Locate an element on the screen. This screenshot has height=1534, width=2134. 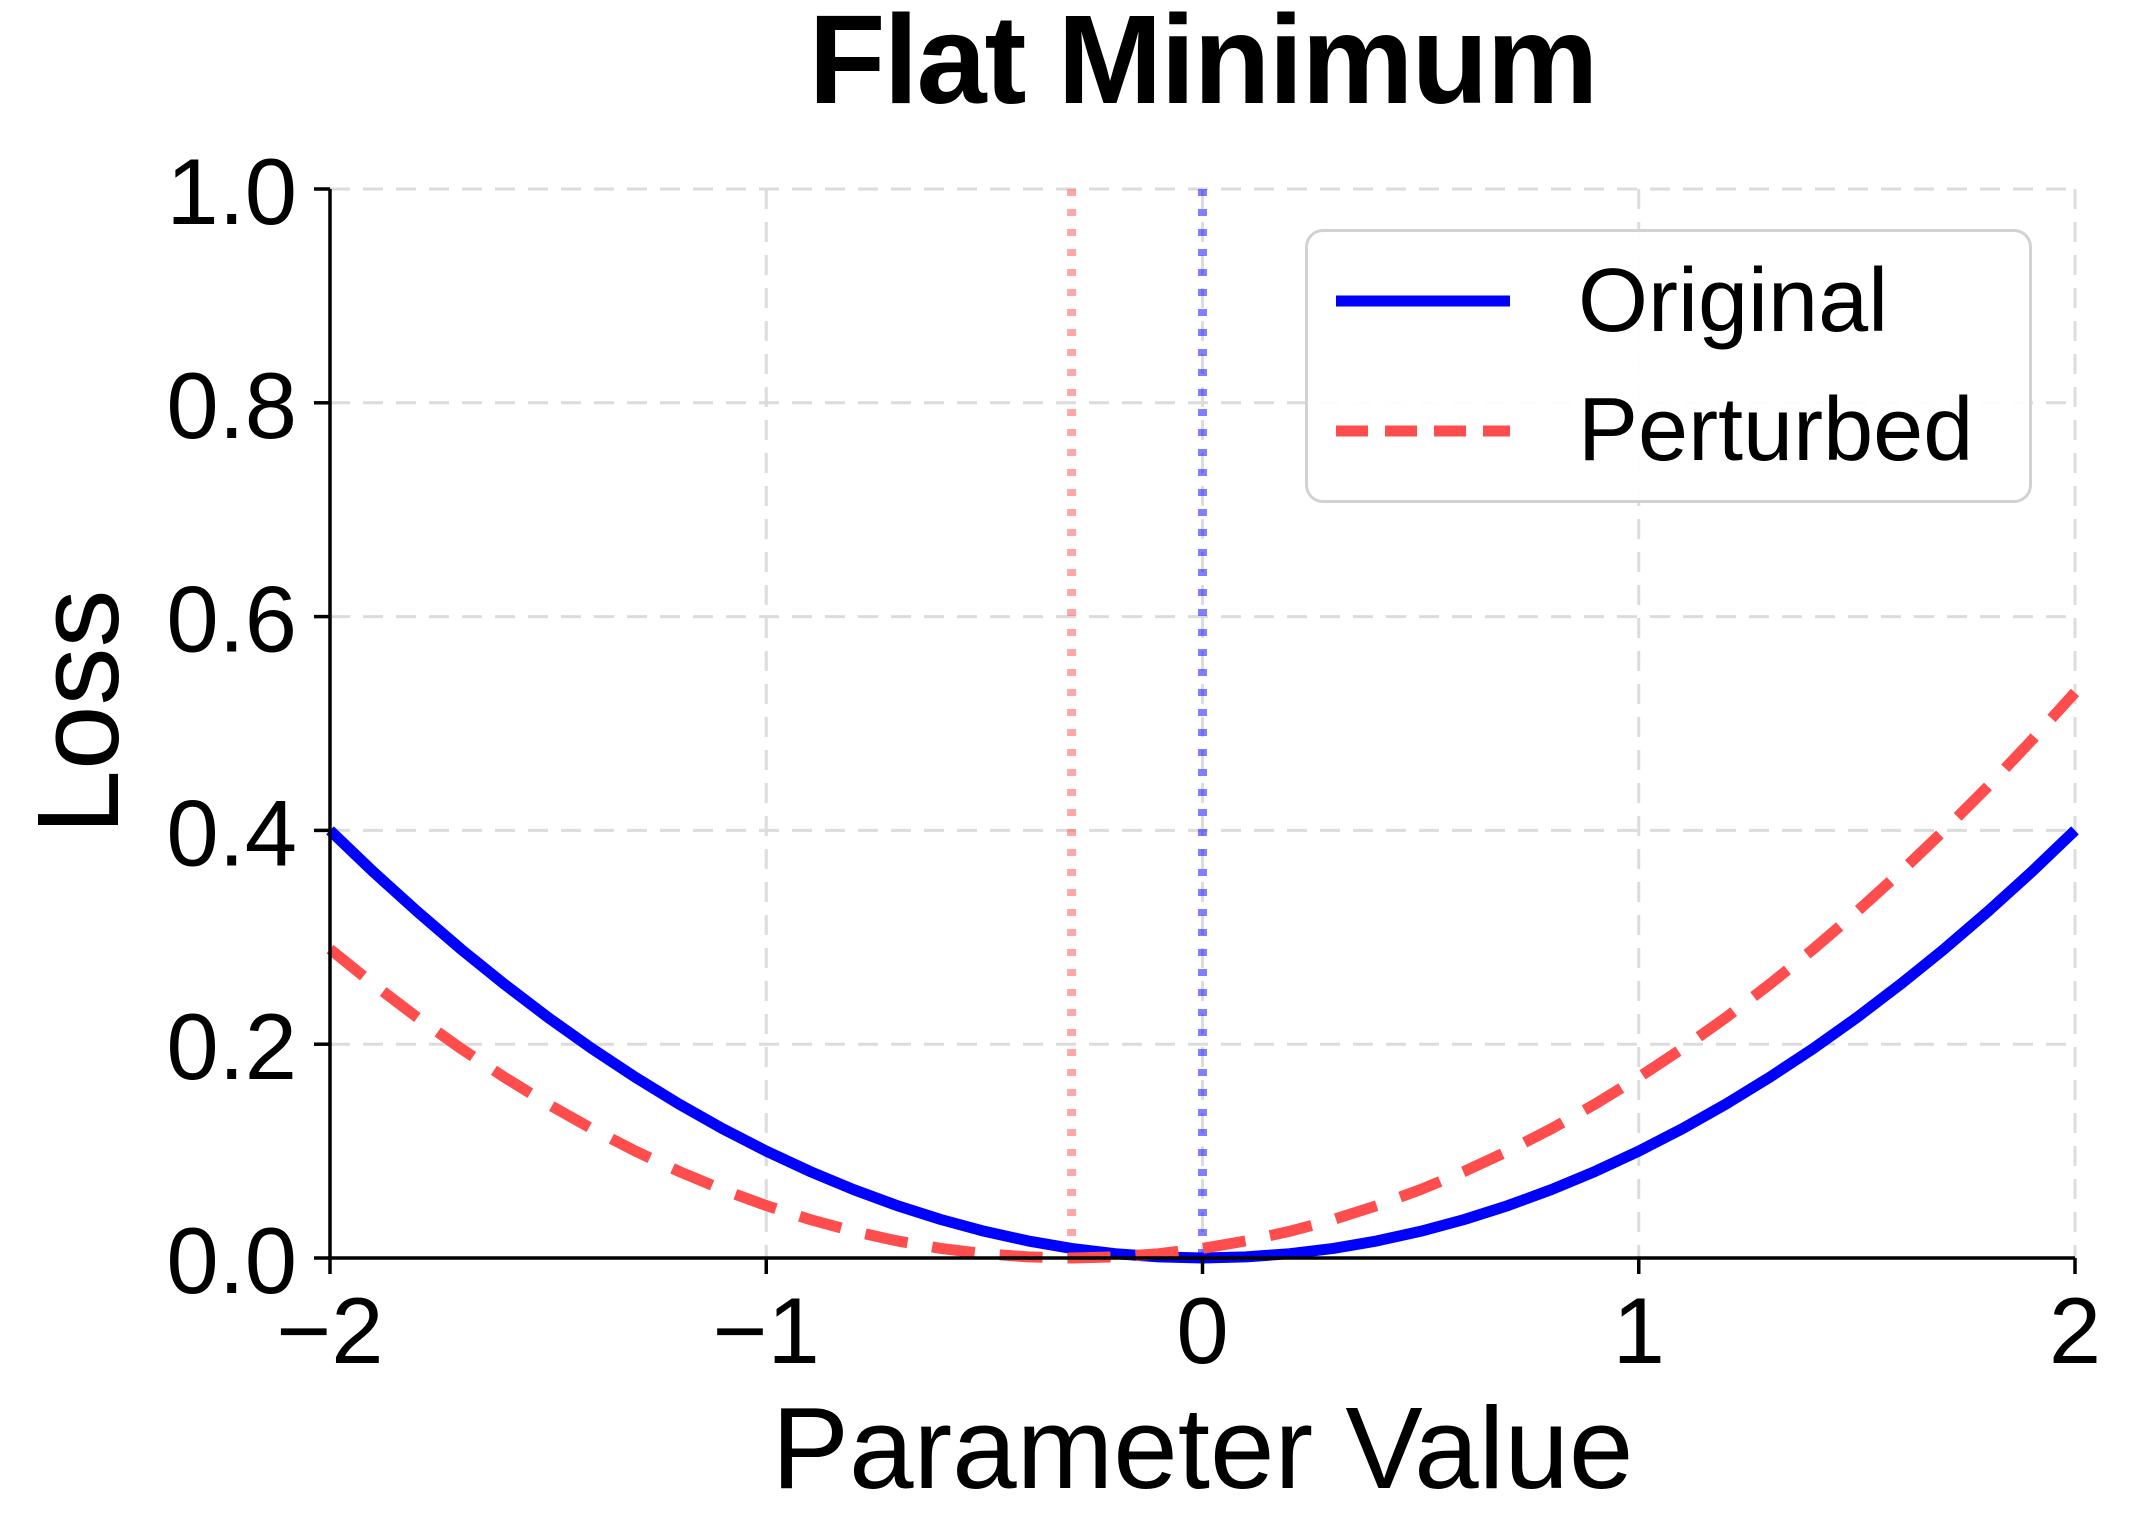
y-tick-label: 0.0 is located at coordinates (231, 1260).